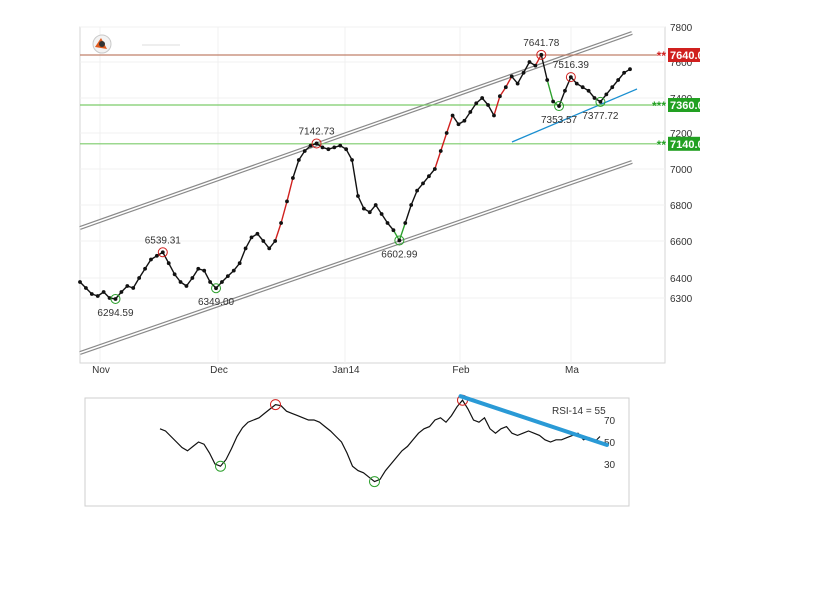 Image resolution: width=834 pixels, height=615 pixels. What do you see at coordinates (316, 131) in the screenshot?
I see `price-annotation: 7142.73` at bounding box center [316, 131].